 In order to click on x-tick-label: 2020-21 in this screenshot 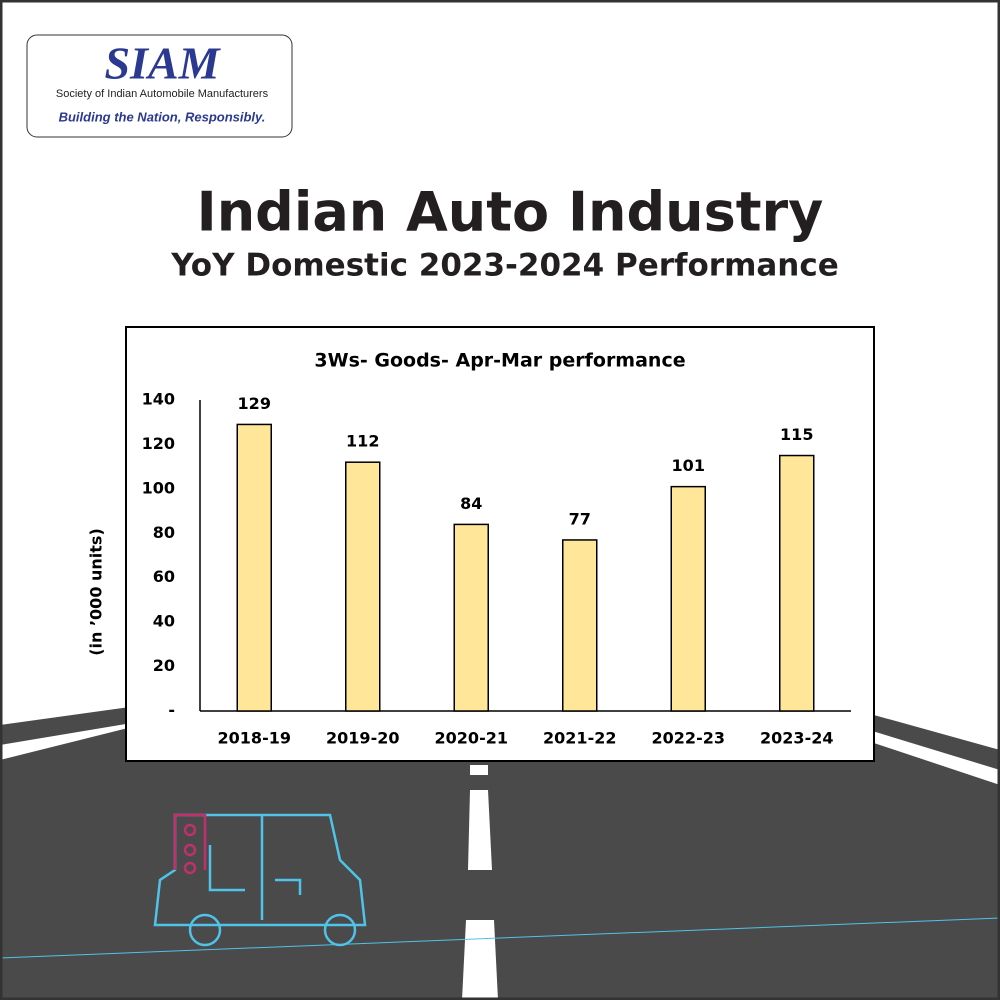, I will do `click(471, 738)`.